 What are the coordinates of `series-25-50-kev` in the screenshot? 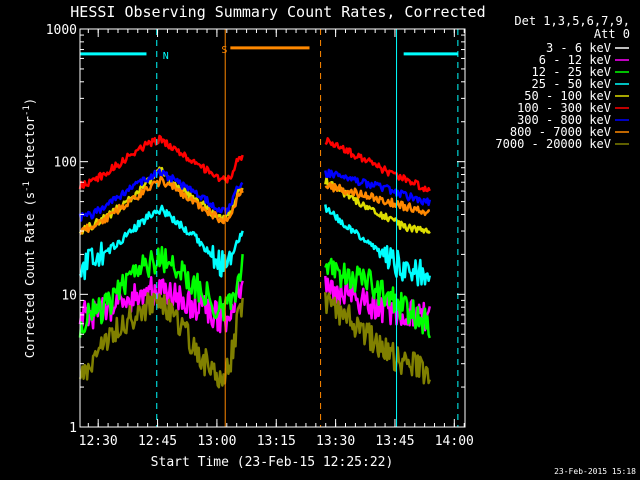 It's located at (255, 245).